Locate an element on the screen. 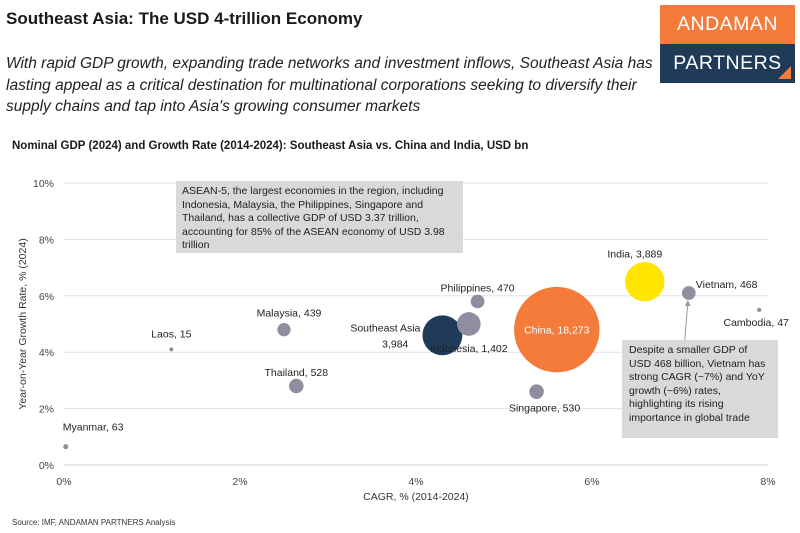  y-axis-title: Year-on-Year Growth Rate, % (2024) is located at coordinates (23, 323).